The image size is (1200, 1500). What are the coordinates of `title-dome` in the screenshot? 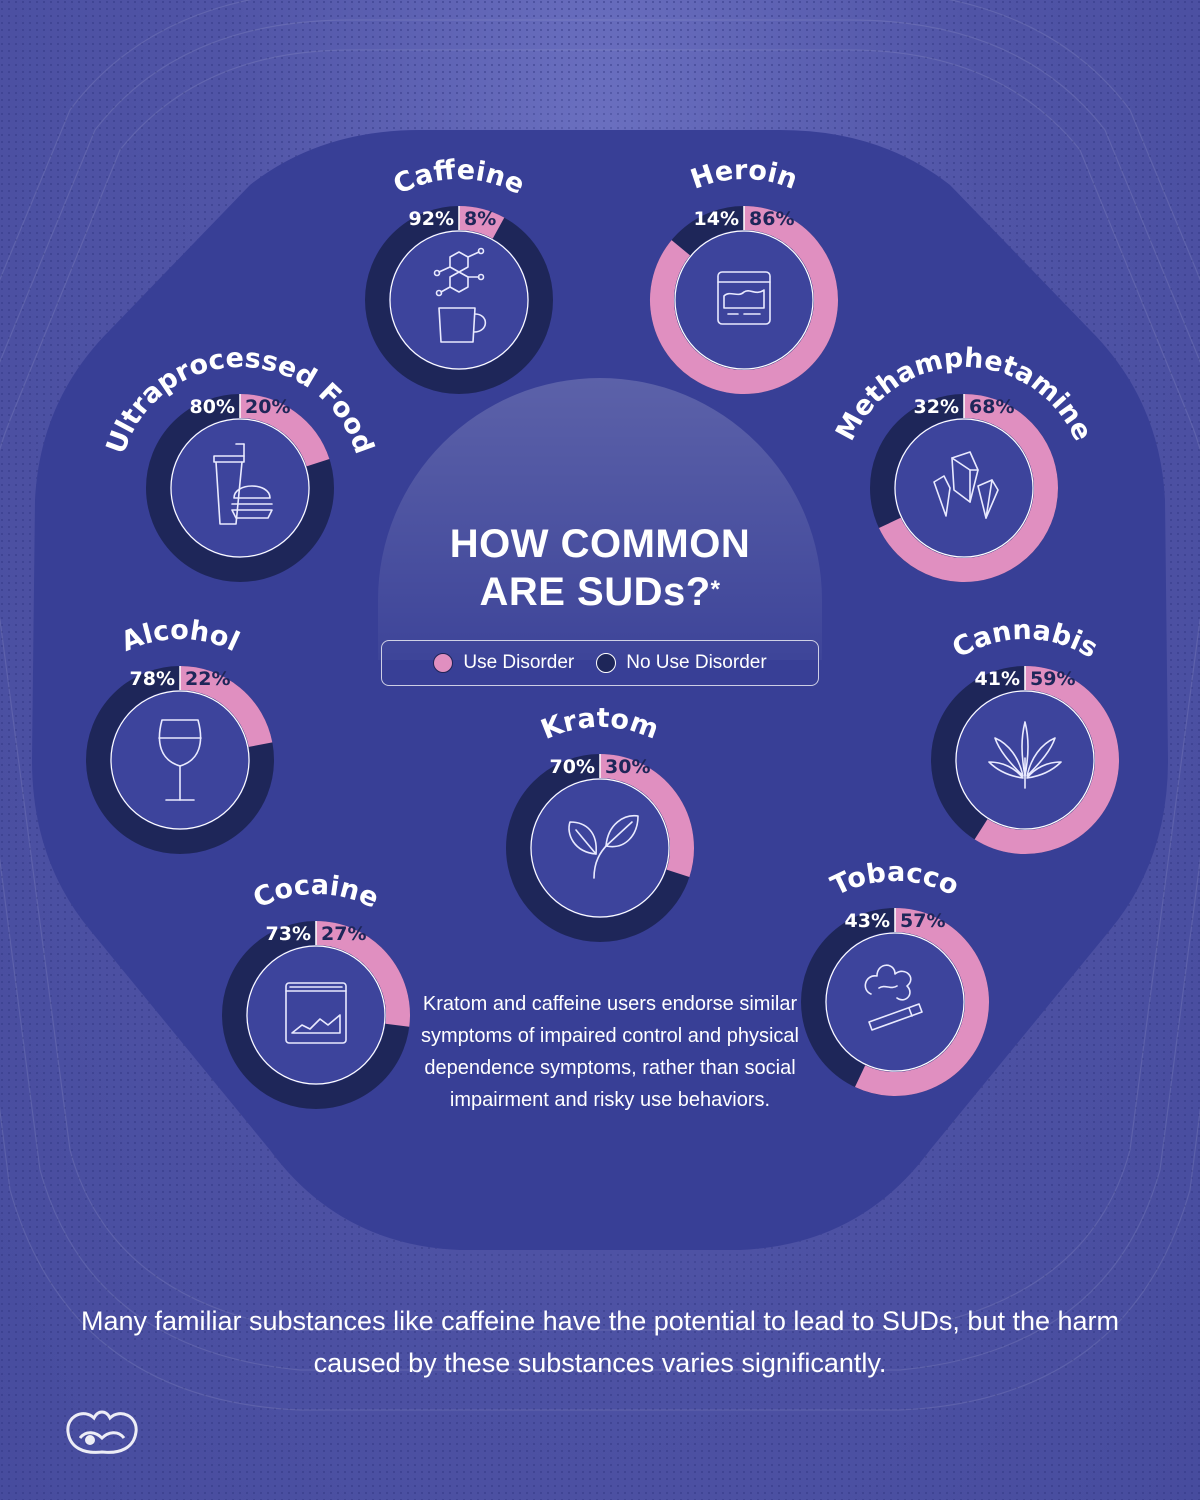 It's located at (600, 519).